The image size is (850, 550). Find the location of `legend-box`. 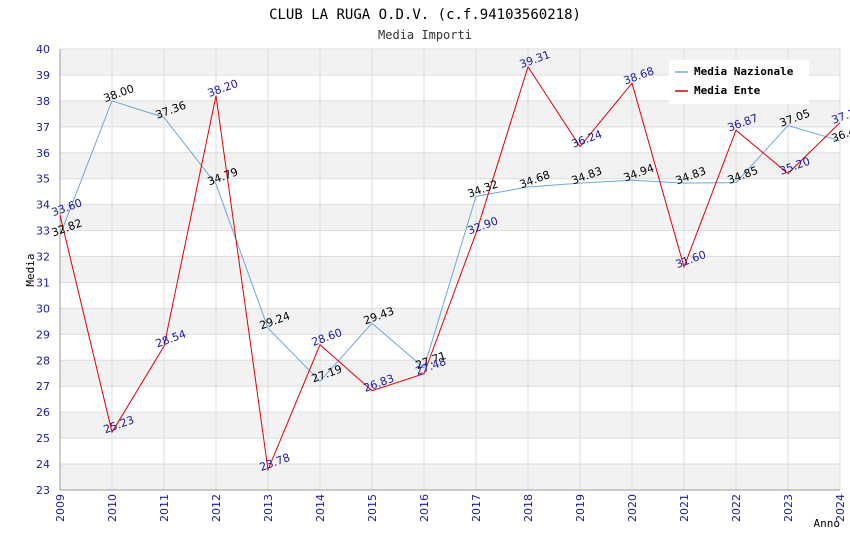

legend-box is located at coordinates (739, 82).